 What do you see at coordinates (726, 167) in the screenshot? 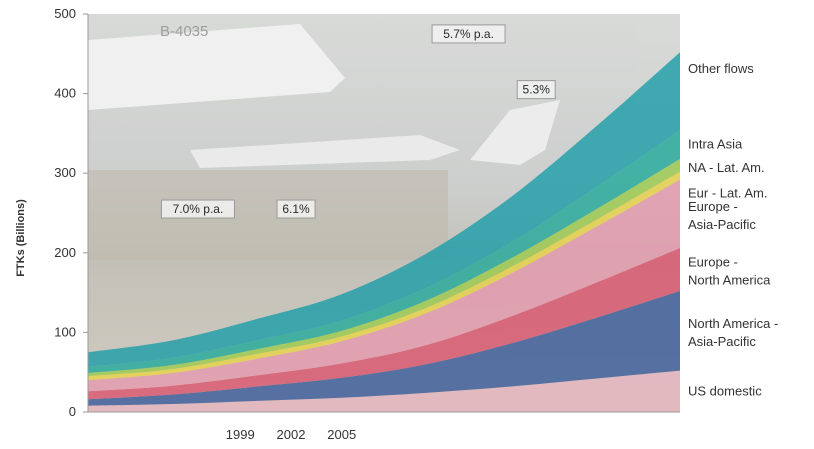
I see `series-label-na-lat-am: NA - Lat. Am.` at bounding box center [726, 167].